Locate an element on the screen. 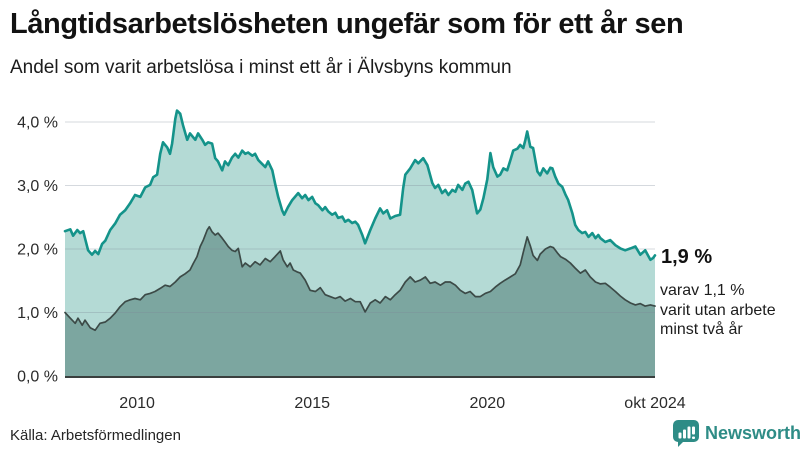  x-tick-label: 2010 is located at coordinates (137, 403).